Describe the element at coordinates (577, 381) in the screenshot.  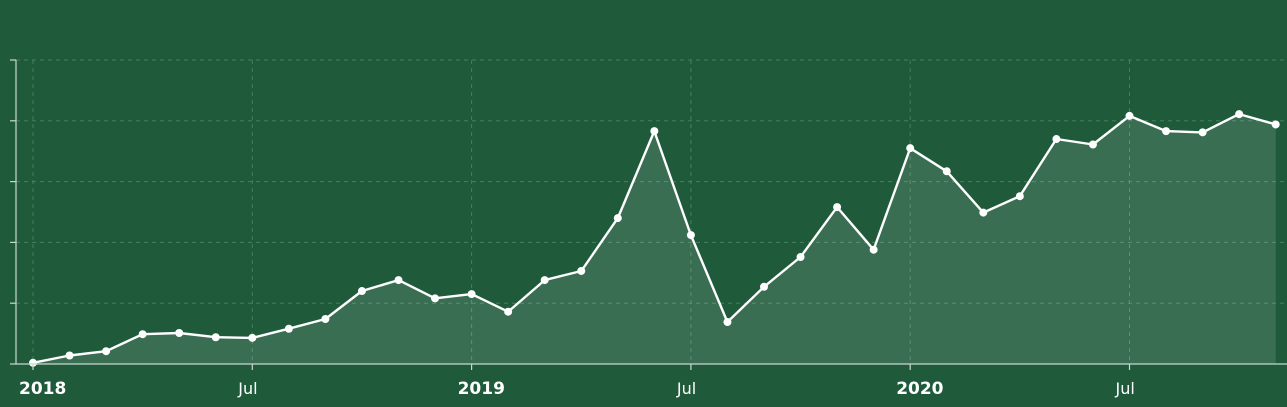
I see `x-tick-labels: 2018 Jul 2019 Jul 2020 Jul` at that location.